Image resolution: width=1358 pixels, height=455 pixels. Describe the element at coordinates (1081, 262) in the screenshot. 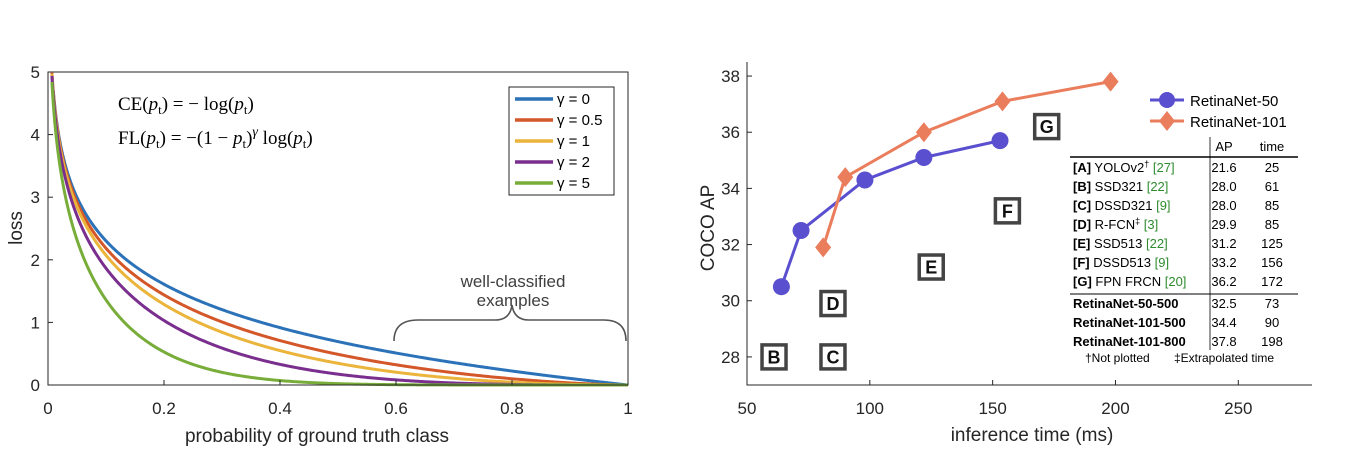

I see `table-row-tag: [F]` at that location.